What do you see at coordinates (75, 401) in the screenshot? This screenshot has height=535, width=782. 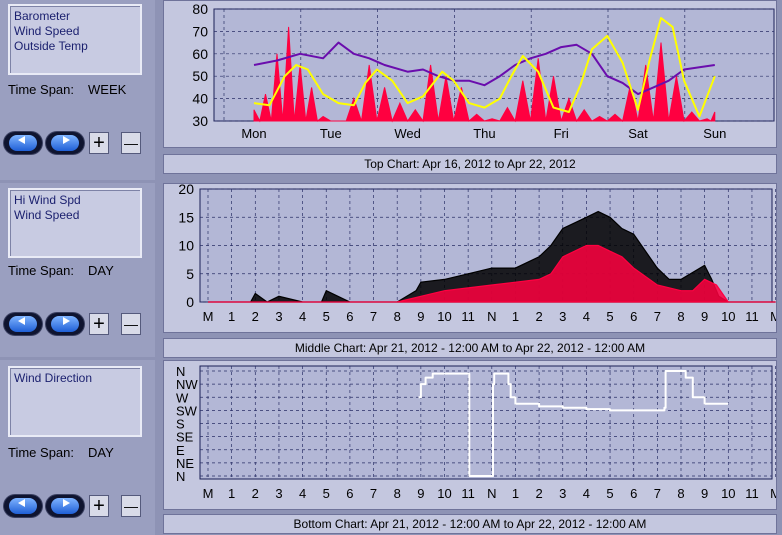 I see `legend-bottom: Wind Direction` at bounding box center [75, 401].